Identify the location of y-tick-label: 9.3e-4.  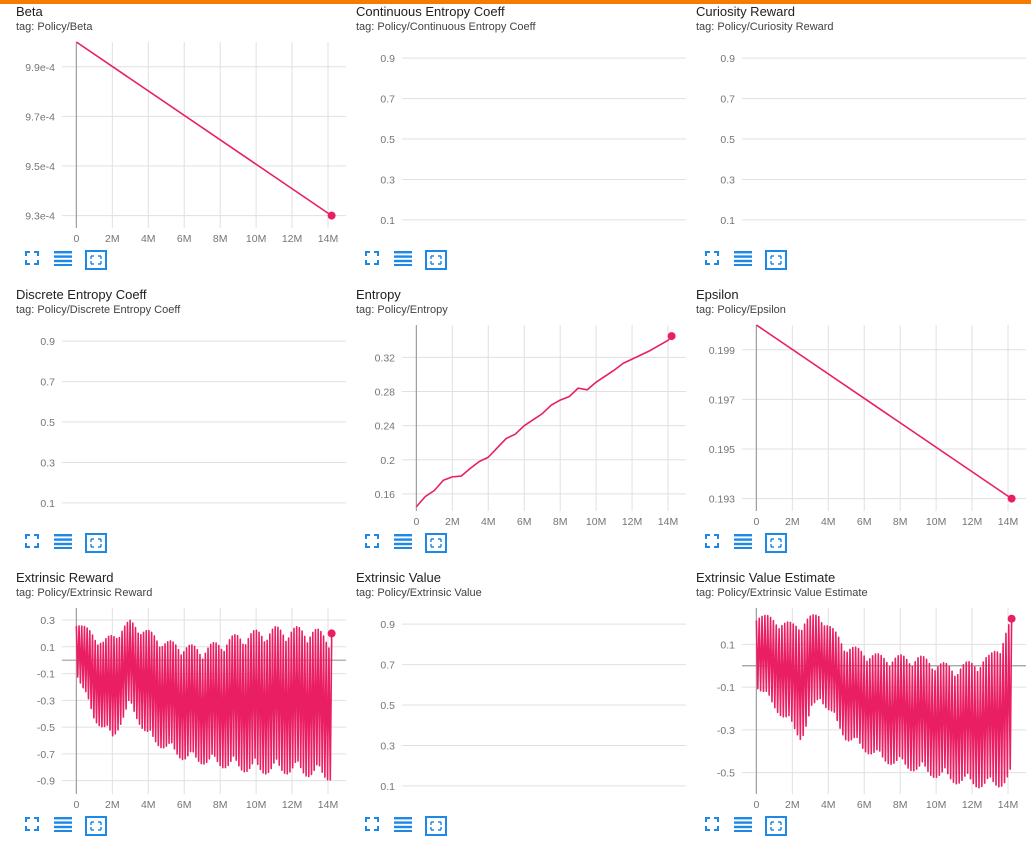
(40, 217).